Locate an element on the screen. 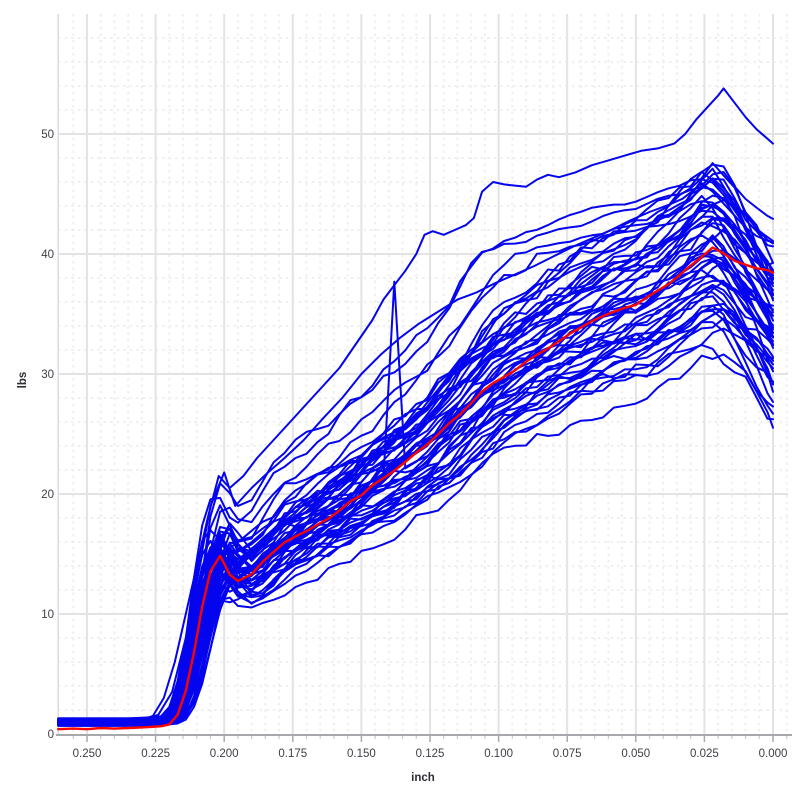 This screenshot has height=802, width=810. y-tick-label-50: 50 is located at coordinates (47, 135).